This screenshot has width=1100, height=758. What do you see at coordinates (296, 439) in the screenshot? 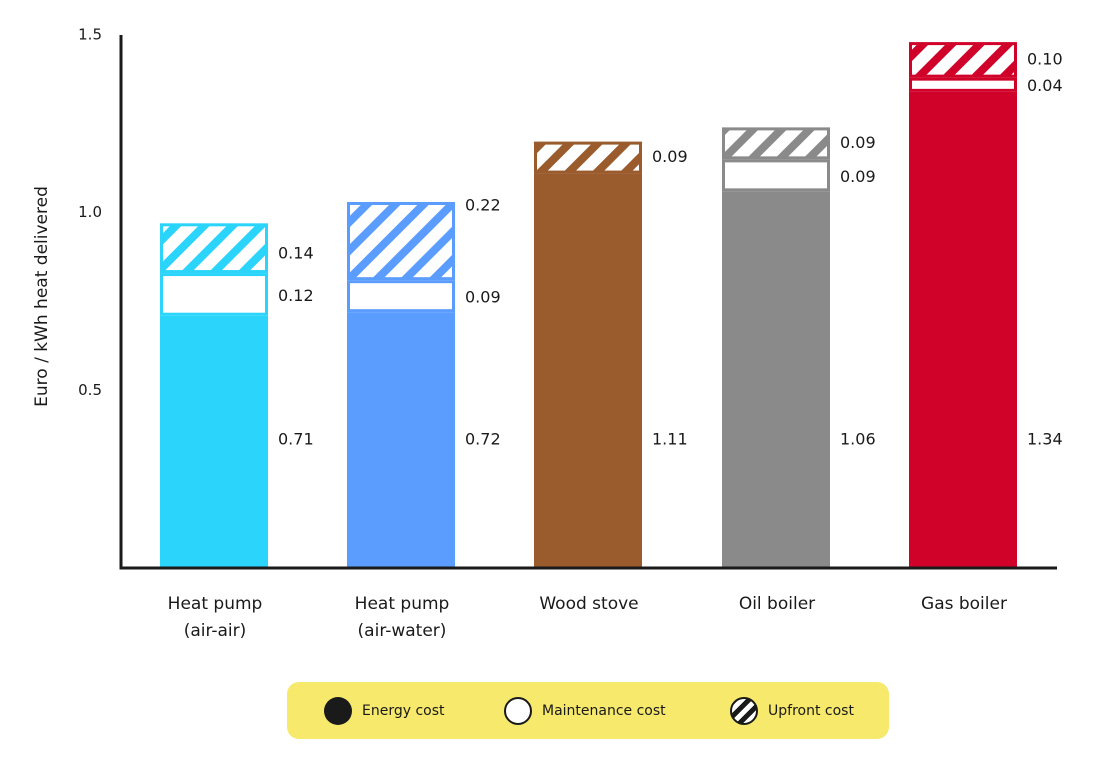
I see `data-label: 0.71` at bounding box center [296, 439].